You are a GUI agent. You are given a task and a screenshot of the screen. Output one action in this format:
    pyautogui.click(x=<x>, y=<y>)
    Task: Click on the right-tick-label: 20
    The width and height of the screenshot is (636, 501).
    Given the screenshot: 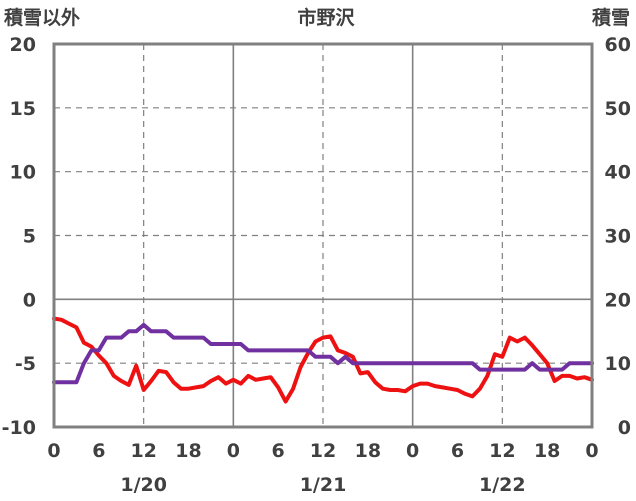 What is the action you would take?
    pyautogui.click(x=618, y=300)
    